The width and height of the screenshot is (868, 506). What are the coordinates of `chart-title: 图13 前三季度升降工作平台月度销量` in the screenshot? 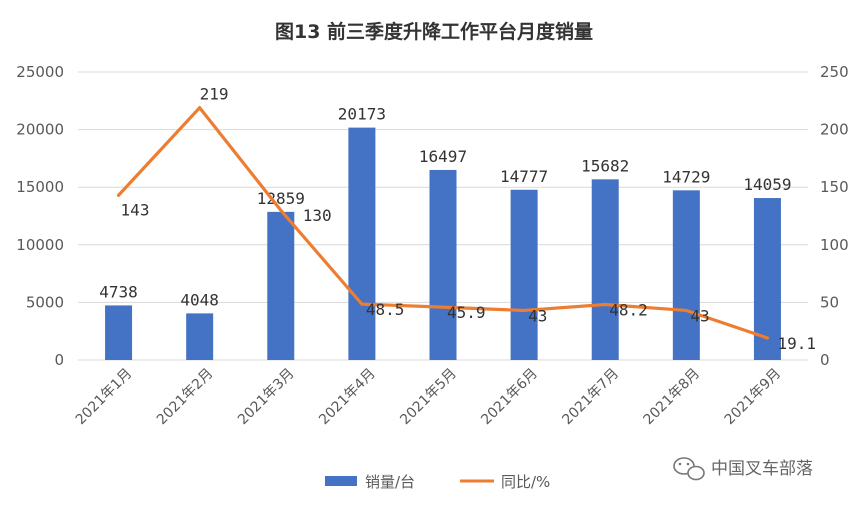 It's located at (434, 31).